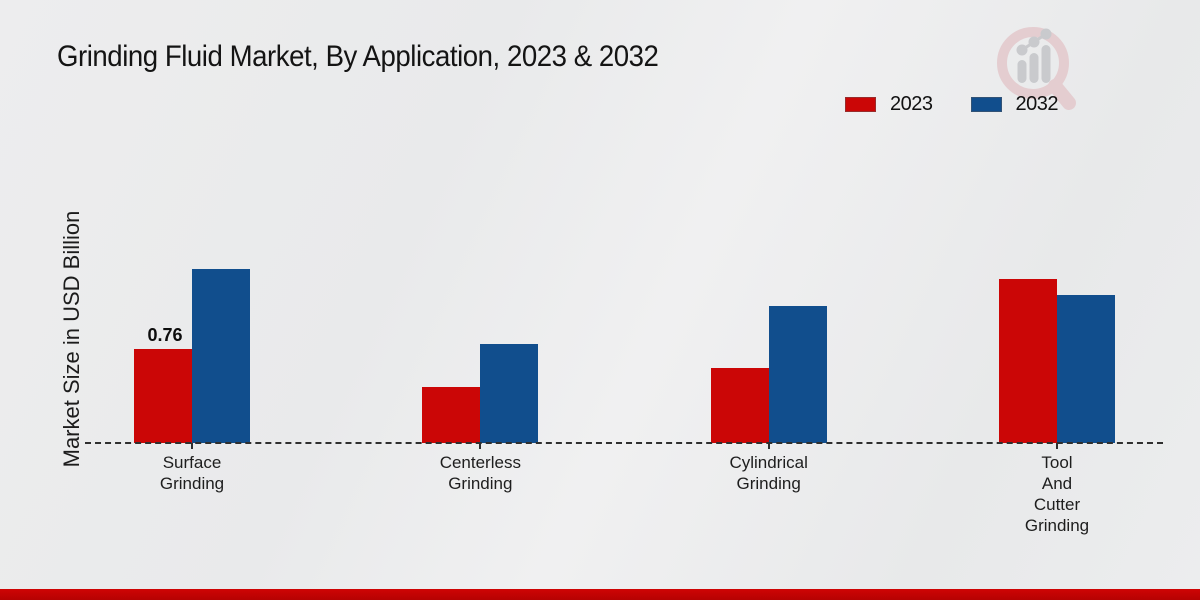  What do you see at coordinates (1014, 104) in the screenshot?
I see `legend-item-2032: 2032` at bounding box center [1014, 104].